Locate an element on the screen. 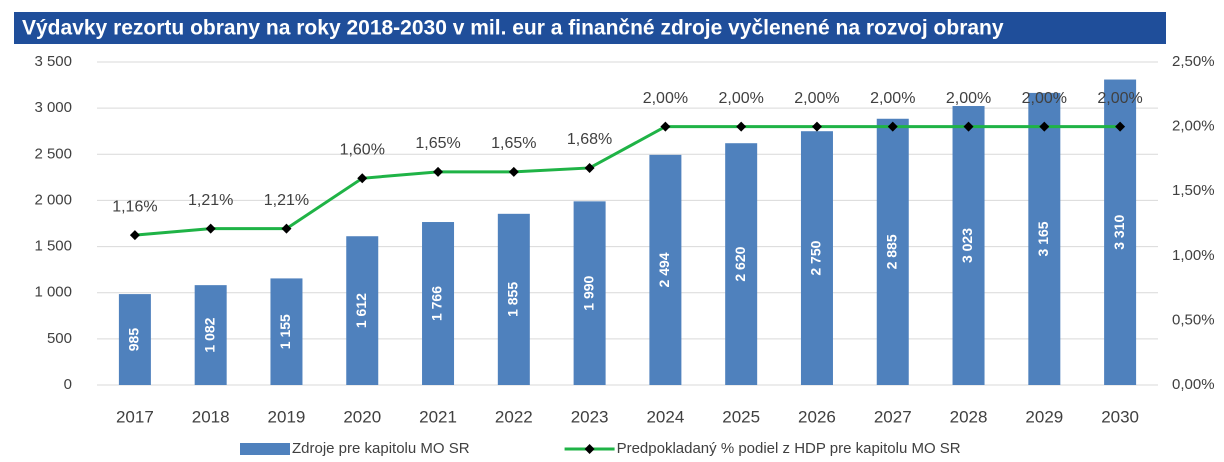 The image size is (1224, 462). bar-value-label: 2 885 is located at coordinates (891, 251).